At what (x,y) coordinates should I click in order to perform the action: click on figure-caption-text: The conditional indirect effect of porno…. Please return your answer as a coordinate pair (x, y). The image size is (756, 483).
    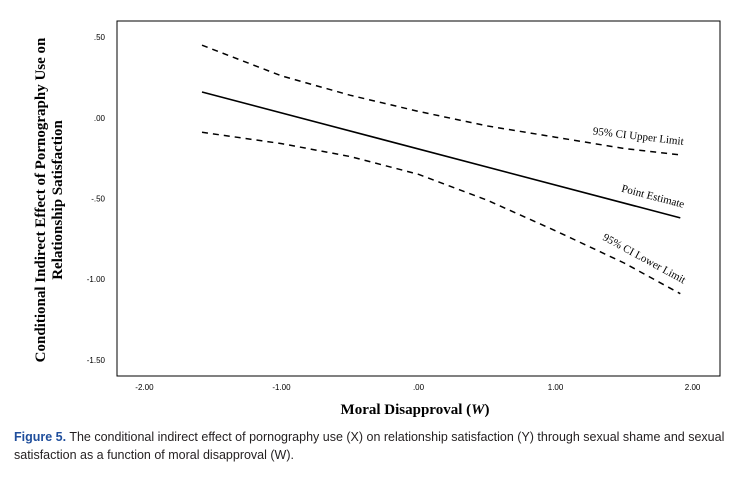
    Looking at the image, I should click on (369, 446).